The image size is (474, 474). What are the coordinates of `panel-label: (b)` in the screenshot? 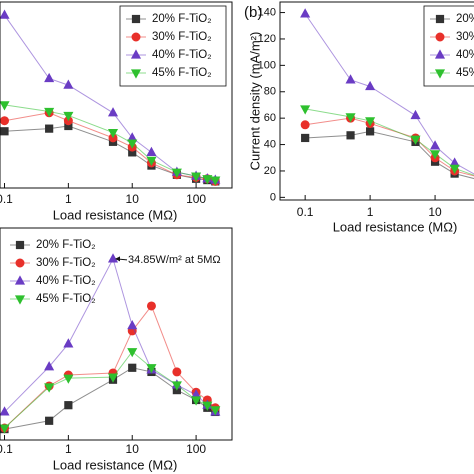 It's located at (253, 12).